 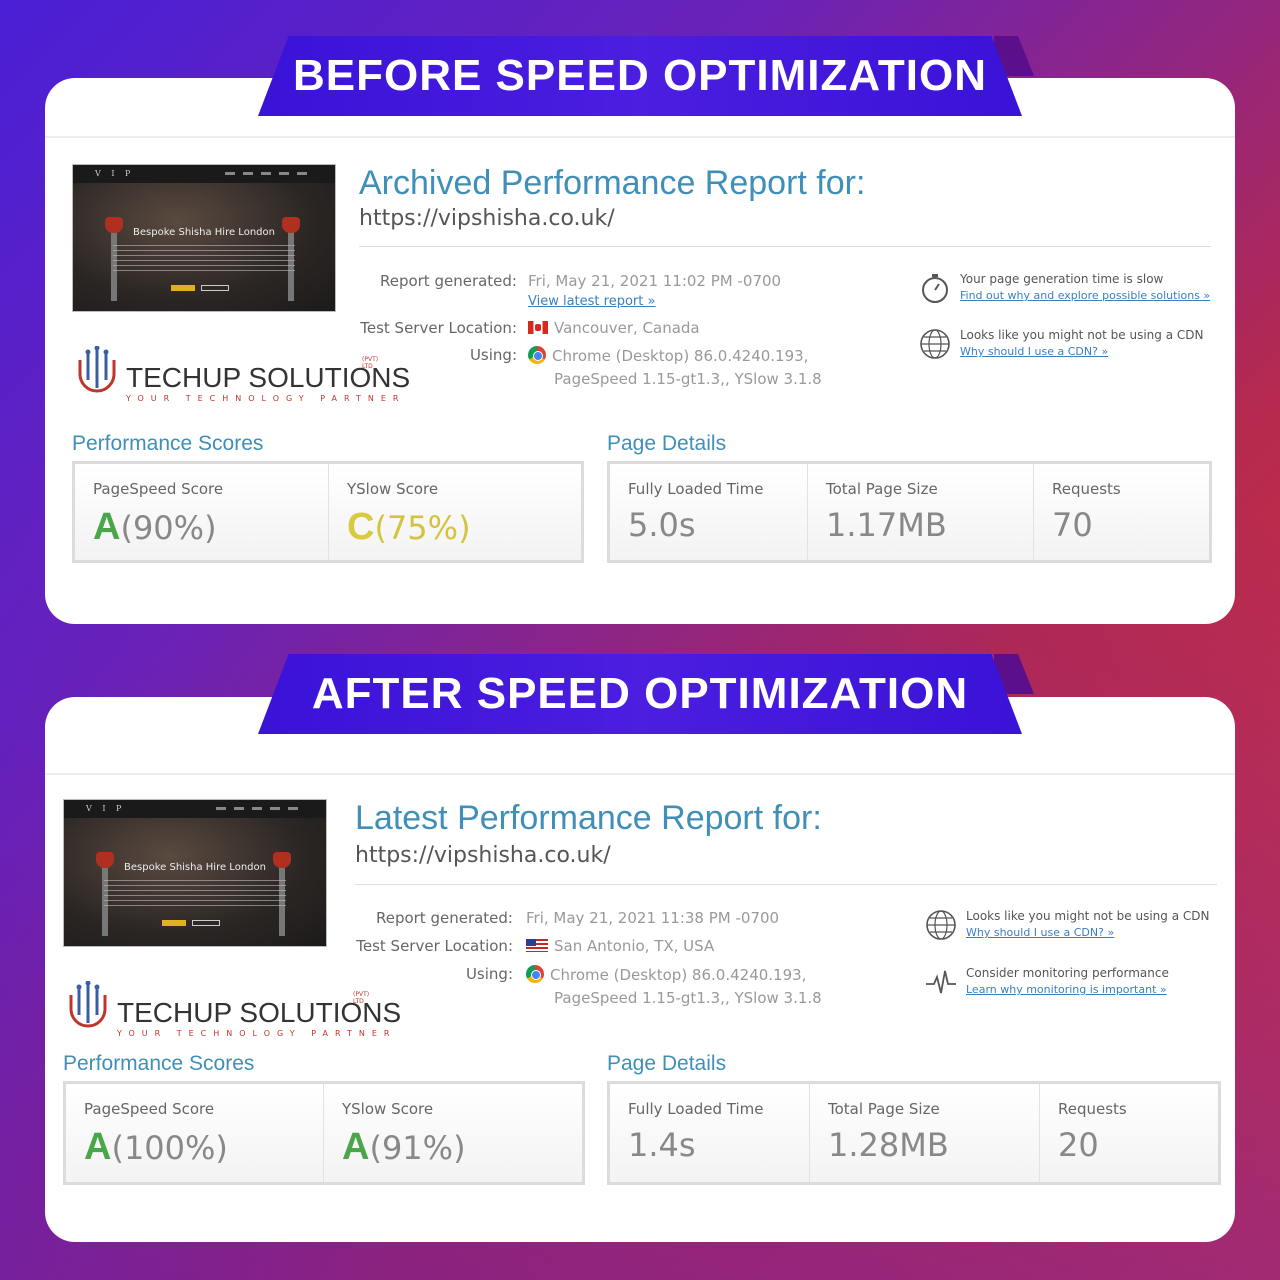 I want to click on pagespeed-cell: PageSpeed Score A(100%), so click(x=195, y=1133).